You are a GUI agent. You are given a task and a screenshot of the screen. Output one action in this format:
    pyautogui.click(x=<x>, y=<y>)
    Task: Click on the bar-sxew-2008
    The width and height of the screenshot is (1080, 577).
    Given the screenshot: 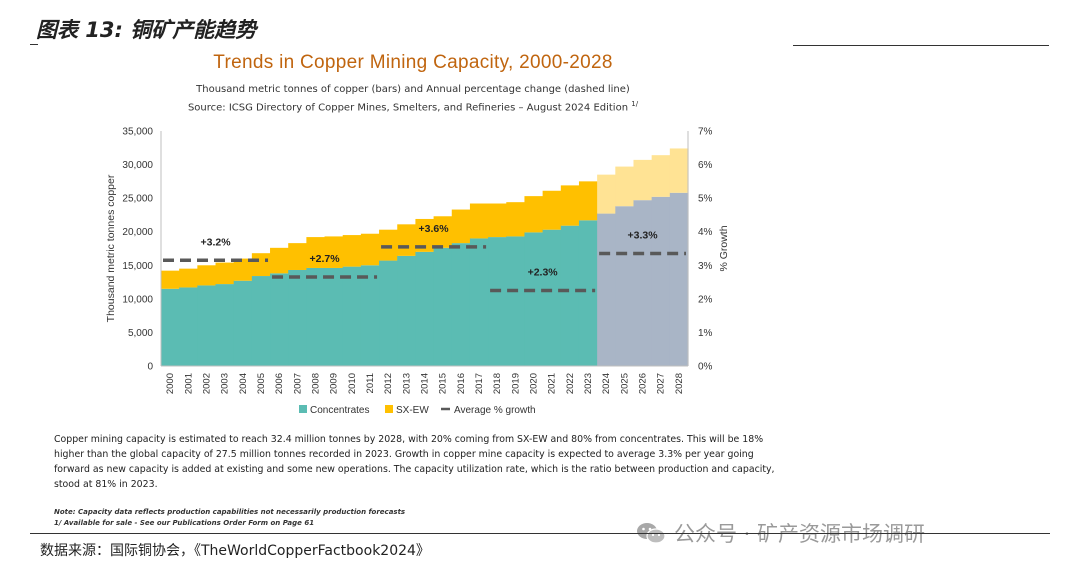 What is the action you would take?
    pyautogui.click(x=316, y=252)
    